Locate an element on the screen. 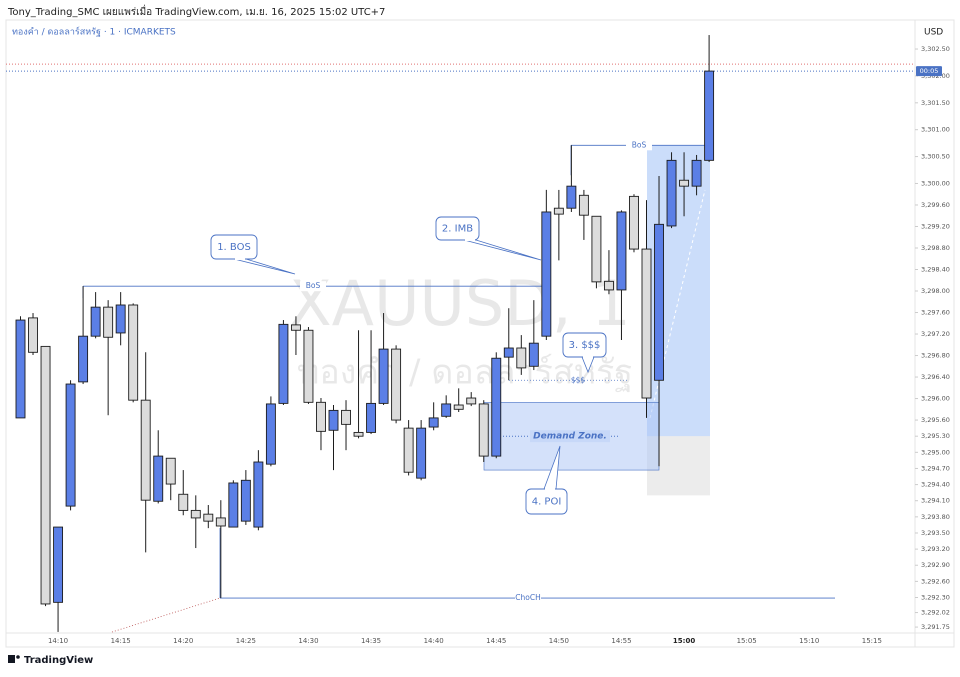  y-tick-label: 3,292.60 is located at coordinates (935, 581).